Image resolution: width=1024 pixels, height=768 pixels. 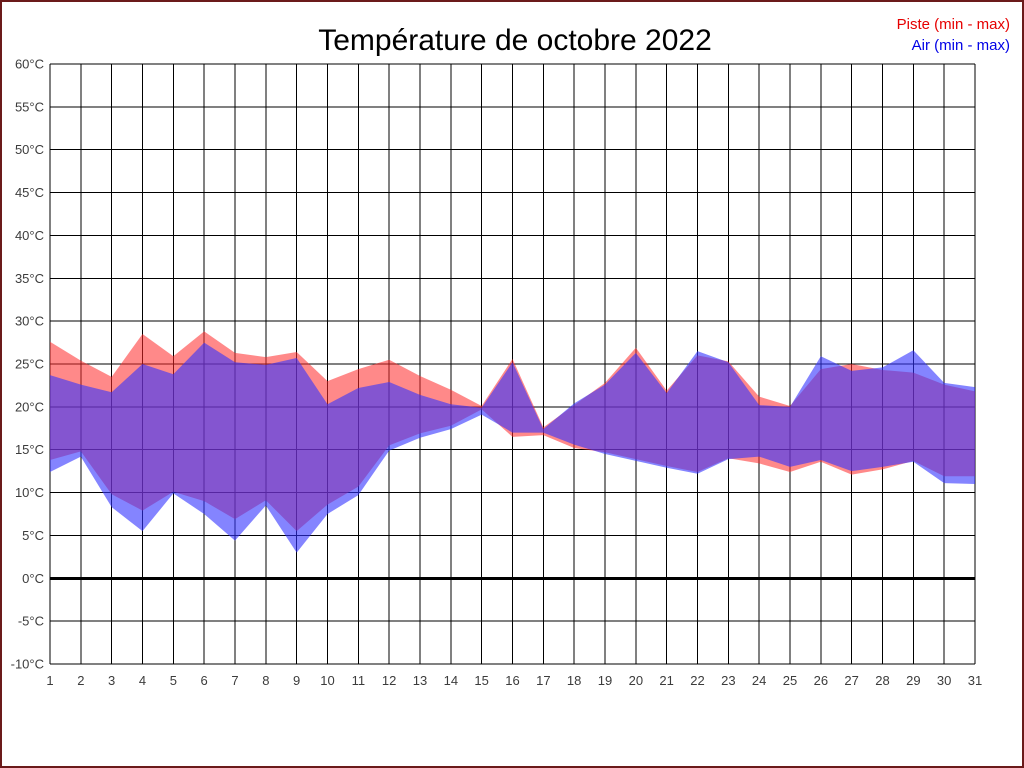 What do you see at coordinates (851, 680) in the screenshot?
I see `x-tick-label: 27` at bounding box center [851, 680].